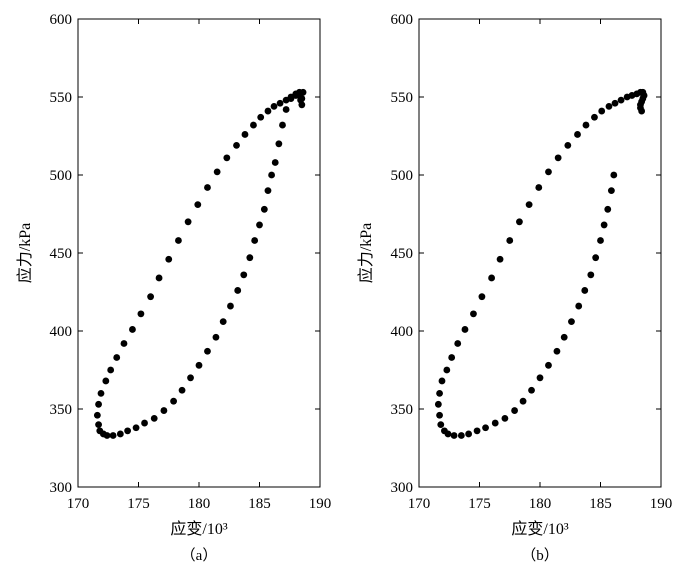 This screenshot has width=699, height=571. What do you see at coordinates (402, 332) in the screenshot?
I see `y-tick-label: 400` at bounding box center [402, 332].